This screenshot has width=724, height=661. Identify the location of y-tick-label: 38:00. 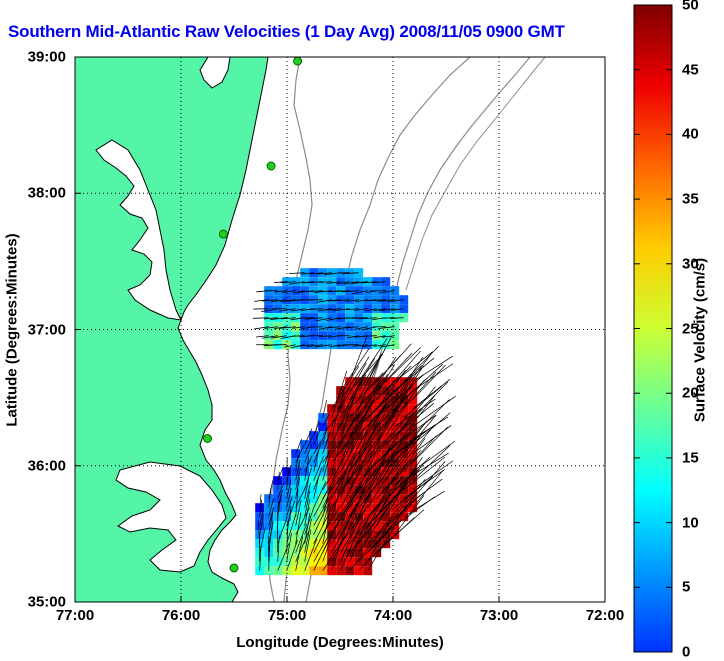
(36, 193).